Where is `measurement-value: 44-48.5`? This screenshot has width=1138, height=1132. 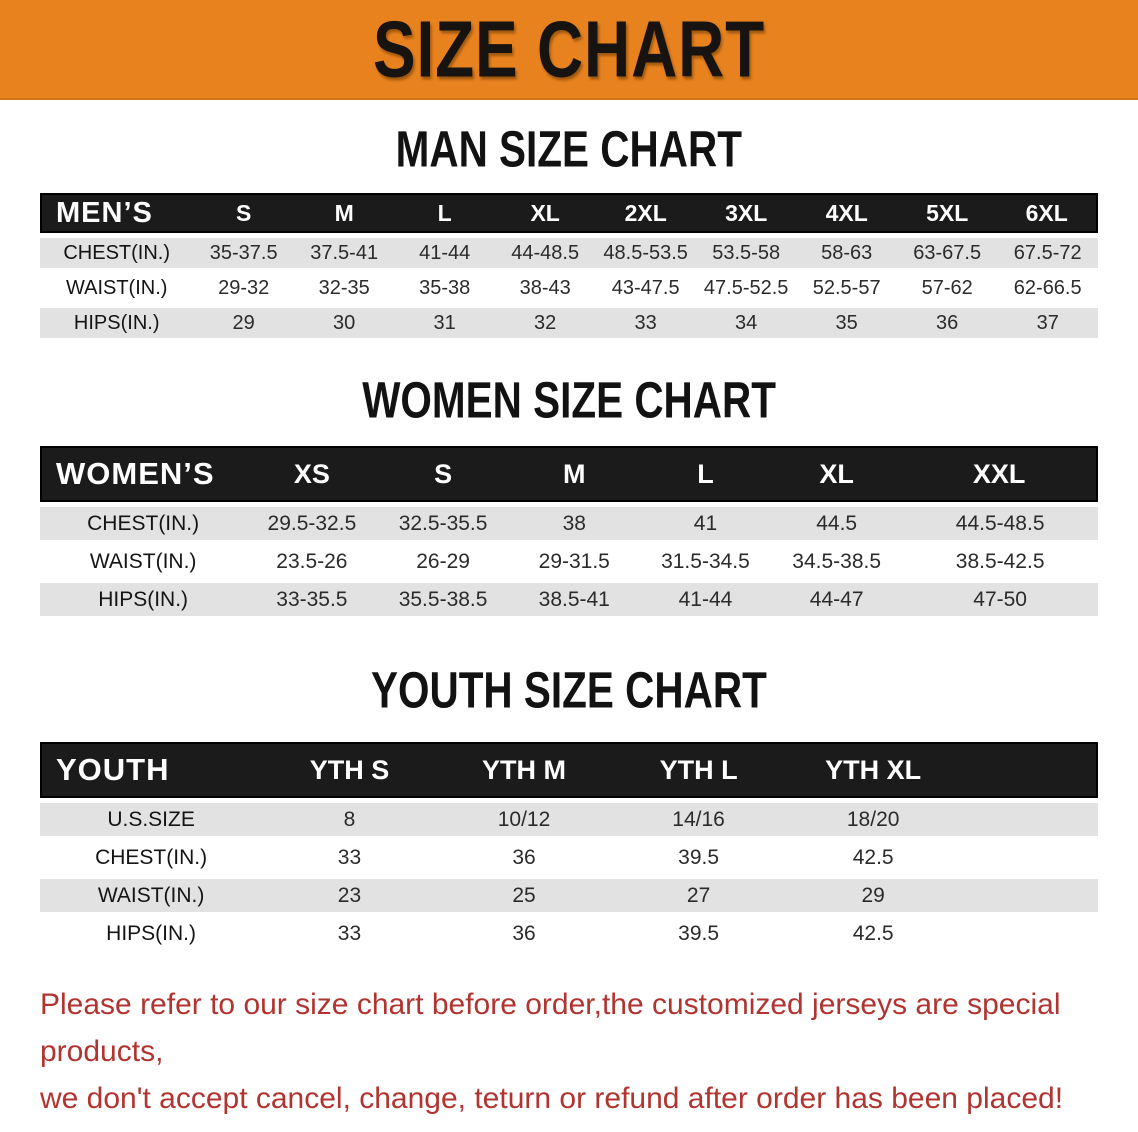
measurement-value: 44-48.5 is located at coordinates (545, 253).